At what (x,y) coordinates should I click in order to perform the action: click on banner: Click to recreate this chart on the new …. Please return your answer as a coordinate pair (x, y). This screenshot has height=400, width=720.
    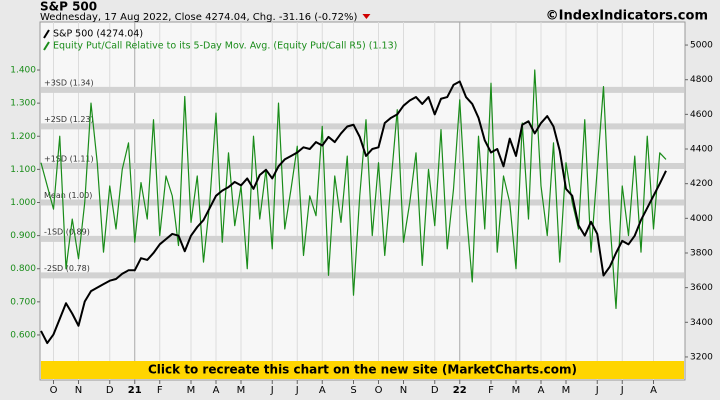
    Looking at the image, I should click on (362, 370).